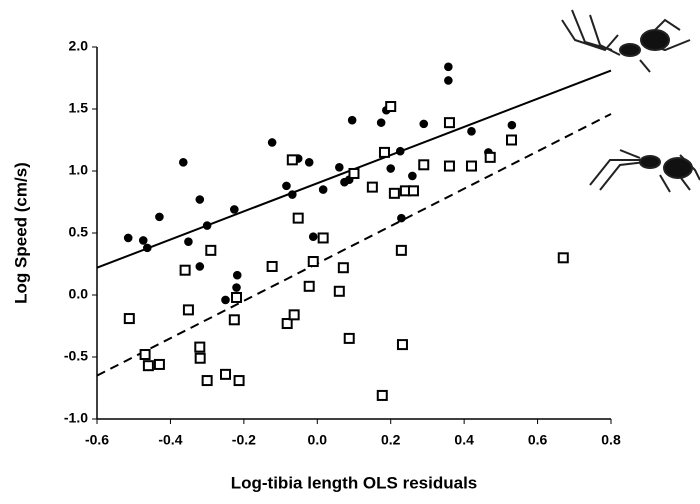  Describe the element at coordinates (20, 233) in the screenshot. I see `y-axis-title: Log Speed (cm/s)` at that location.